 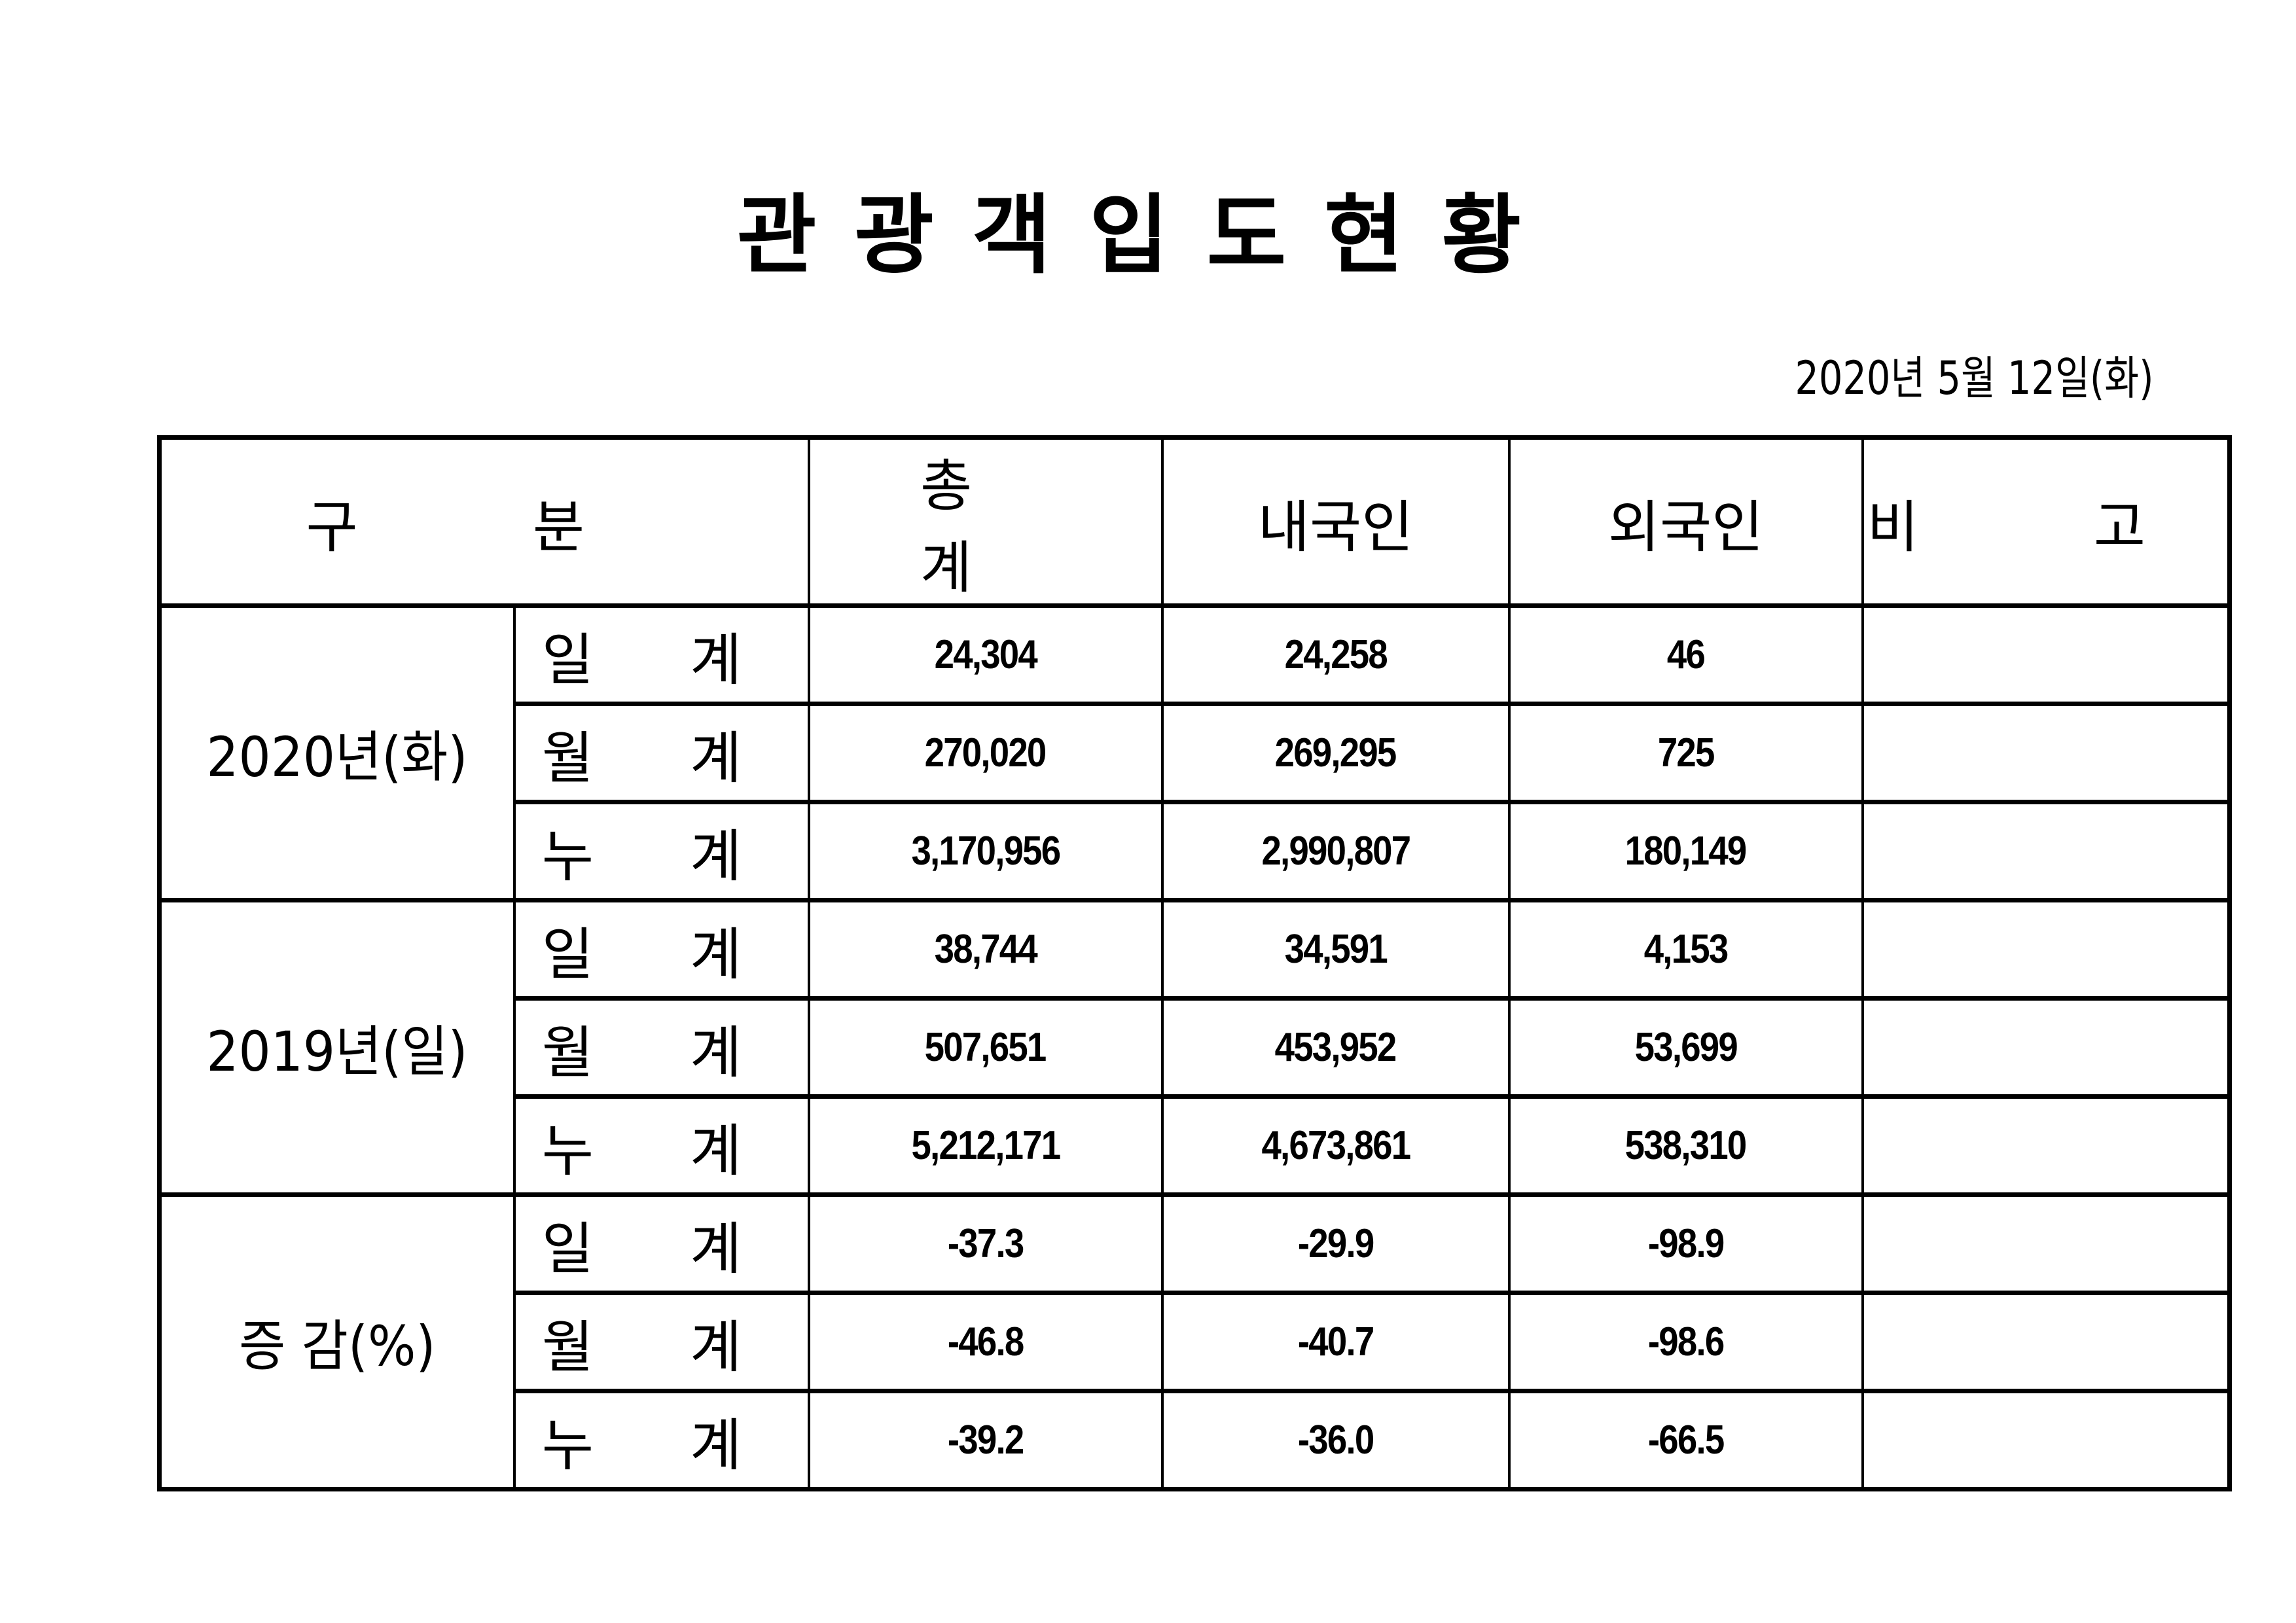 I want to click on domestic-cell: 269,295, so click(x=1335, y=753).